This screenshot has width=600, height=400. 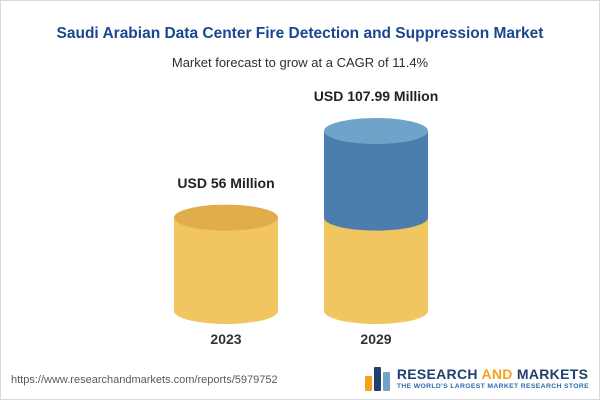 What do you see at coordinates (437, 374) in the screenshot?
I see `logo-word-research: RESEARCH` at bounding box center [437, 374].